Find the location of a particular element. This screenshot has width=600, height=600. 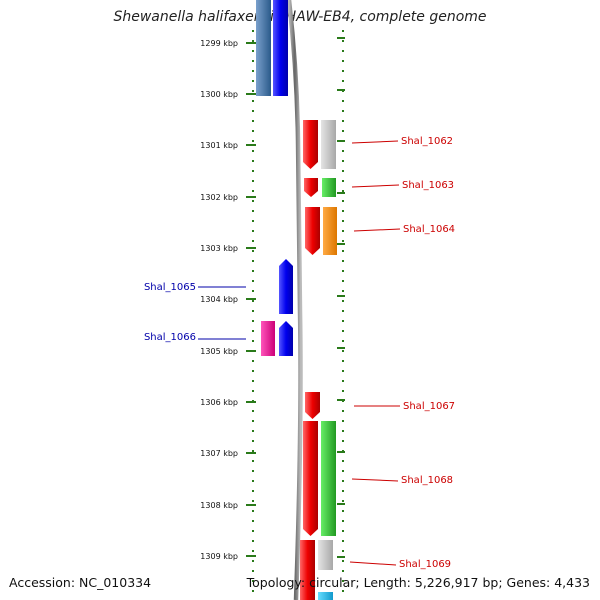

cog-block-orange is located at coordinates (330, 231).